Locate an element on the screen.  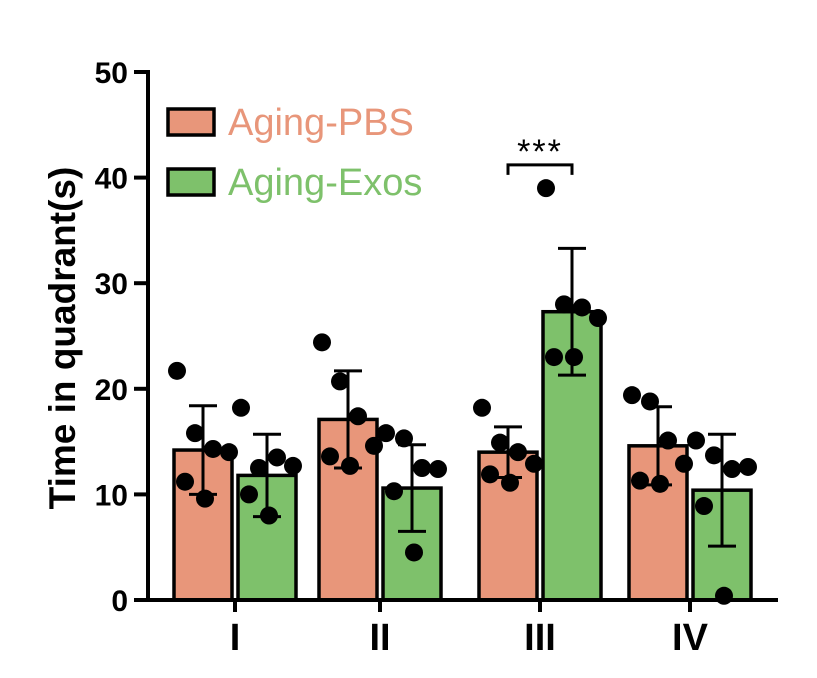
annotations-layer: *** is located at coordinates (540, 154).